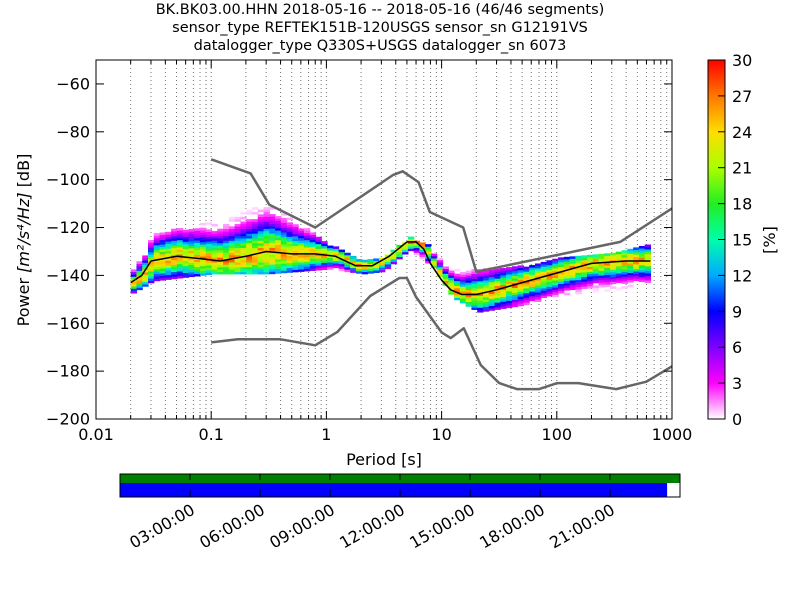 This screenshot has height=600, width=800. Describe the element at coordinates (23, 240) in the screenshot. I see `y-axis-label: Power [m²/s⁴/Hz] [dB]` at that location.